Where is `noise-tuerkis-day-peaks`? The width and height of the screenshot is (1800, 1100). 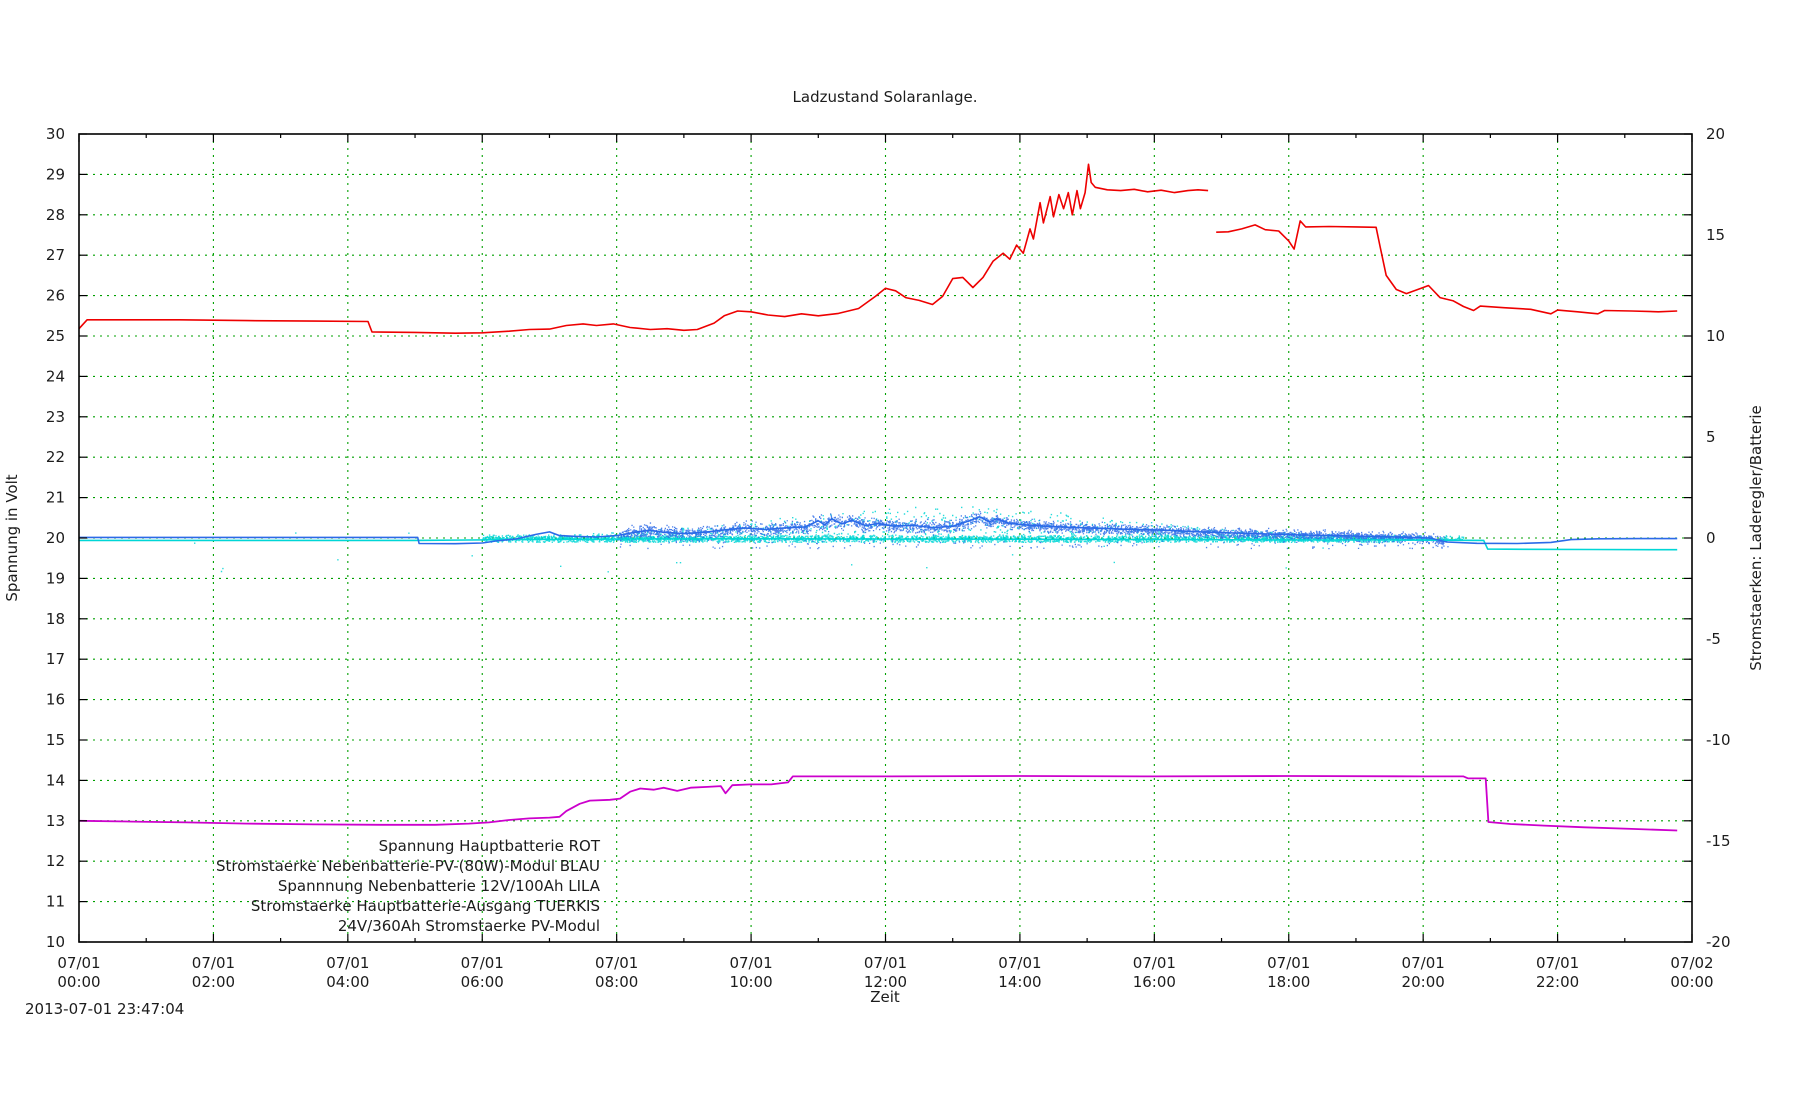
noise-tuerkis-day-peaks is located at coordinates (973, 523).